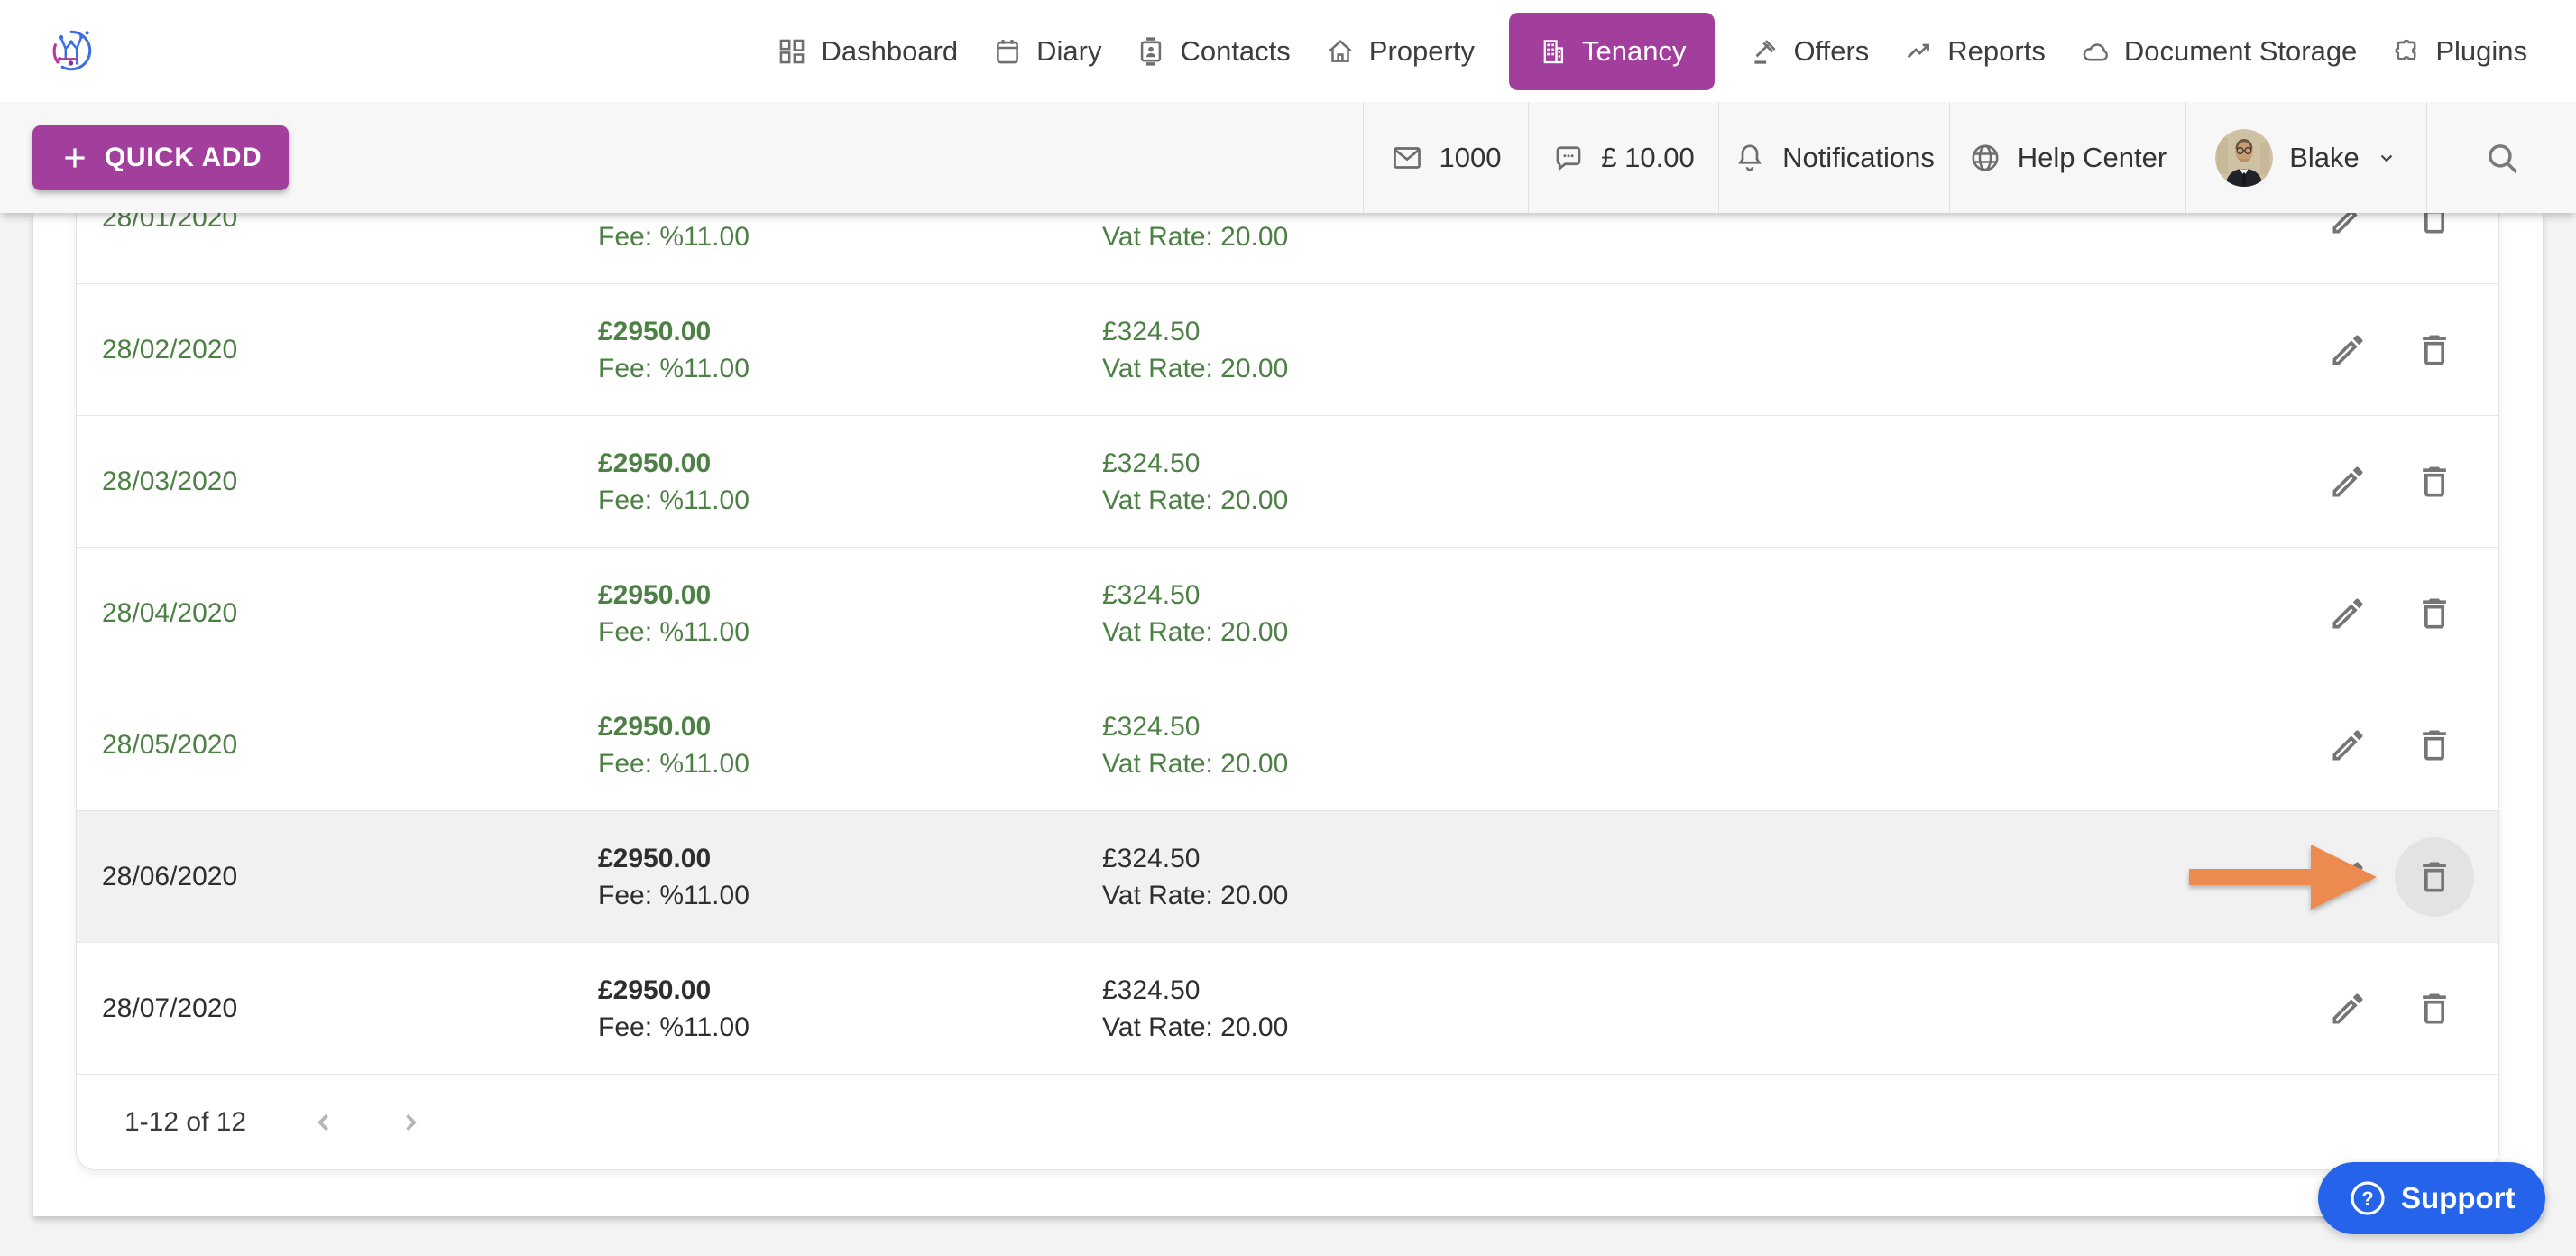 This screenshot has height=1256, width=2576. I want to click on house-icon, so click(1340, 51).